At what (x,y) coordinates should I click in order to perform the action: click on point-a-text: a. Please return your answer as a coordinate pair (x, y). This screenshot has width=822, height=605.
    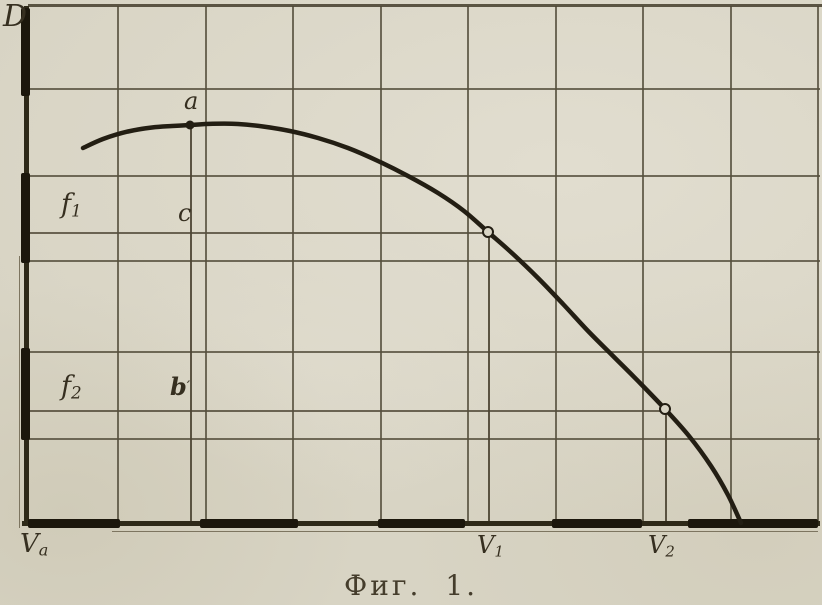
    Looking at the image, I should click on (191, 101).